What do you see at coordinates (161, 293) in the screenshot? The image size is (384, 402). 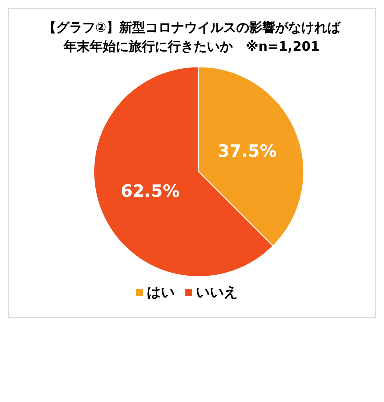 I see `legend-label: はい` at bounding box center [161, 293].